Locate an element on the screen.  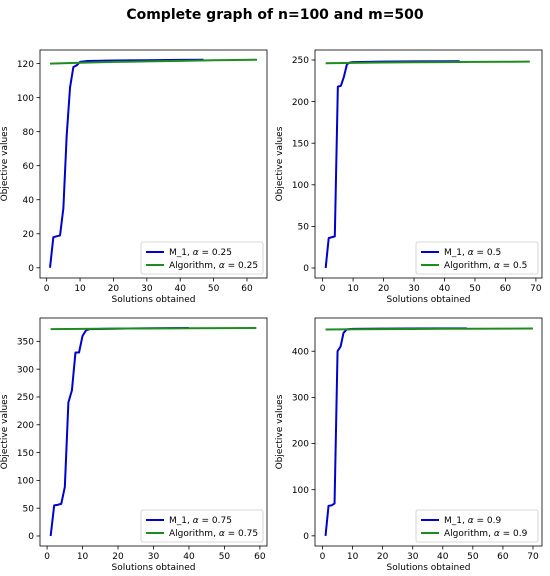
y-tick-label: 20 is located at coordinates (29, 235).